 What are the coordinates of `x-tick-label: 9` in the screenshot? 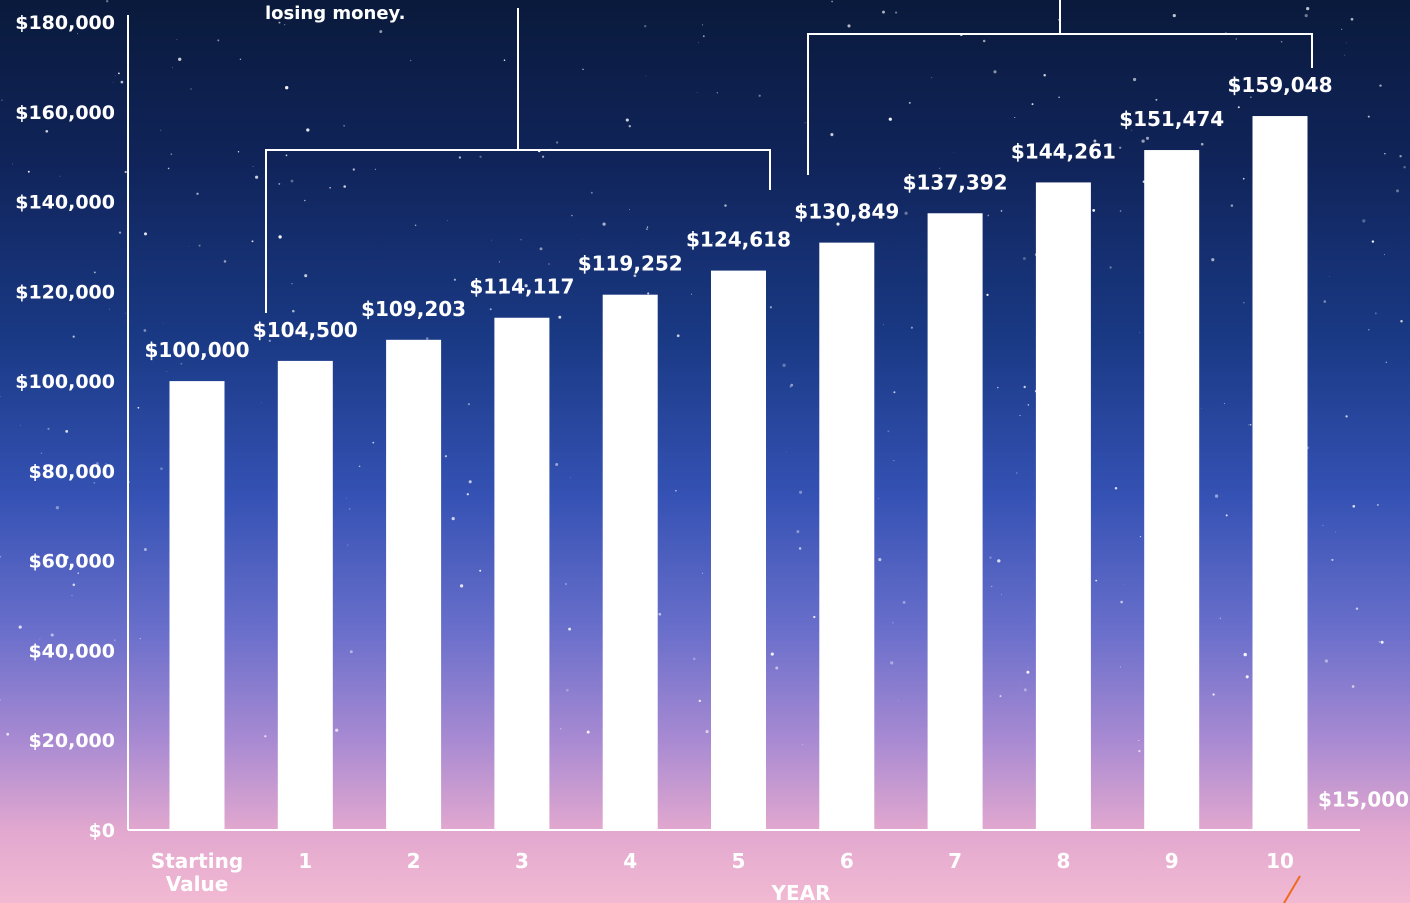 It's located at (1172, 861).